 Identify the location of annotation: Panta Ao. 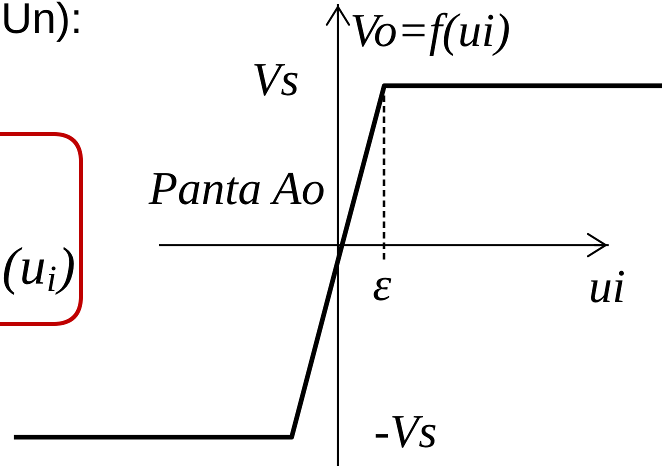
(236, 188).